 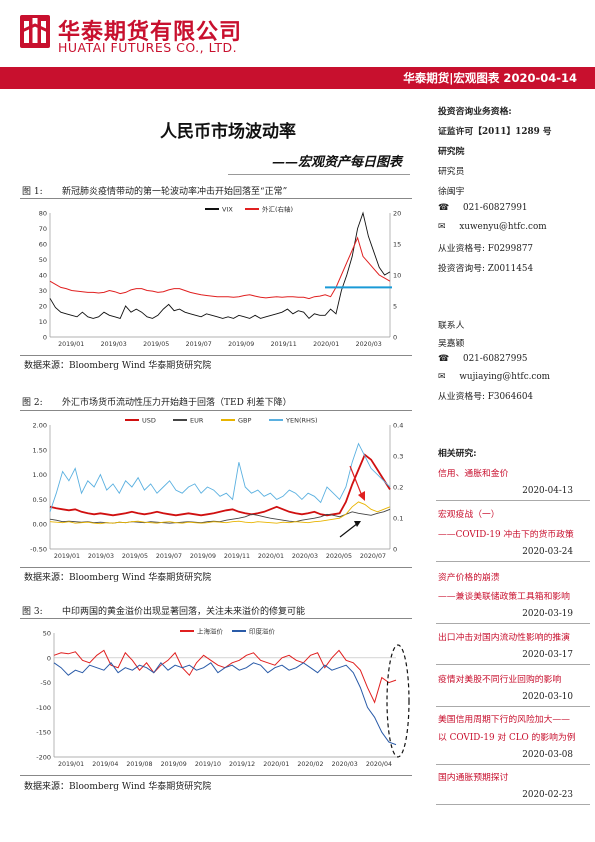 I want to click on related-item-4: 出口冲击对国内流动性影响的推演, so click(x=504, y=638).